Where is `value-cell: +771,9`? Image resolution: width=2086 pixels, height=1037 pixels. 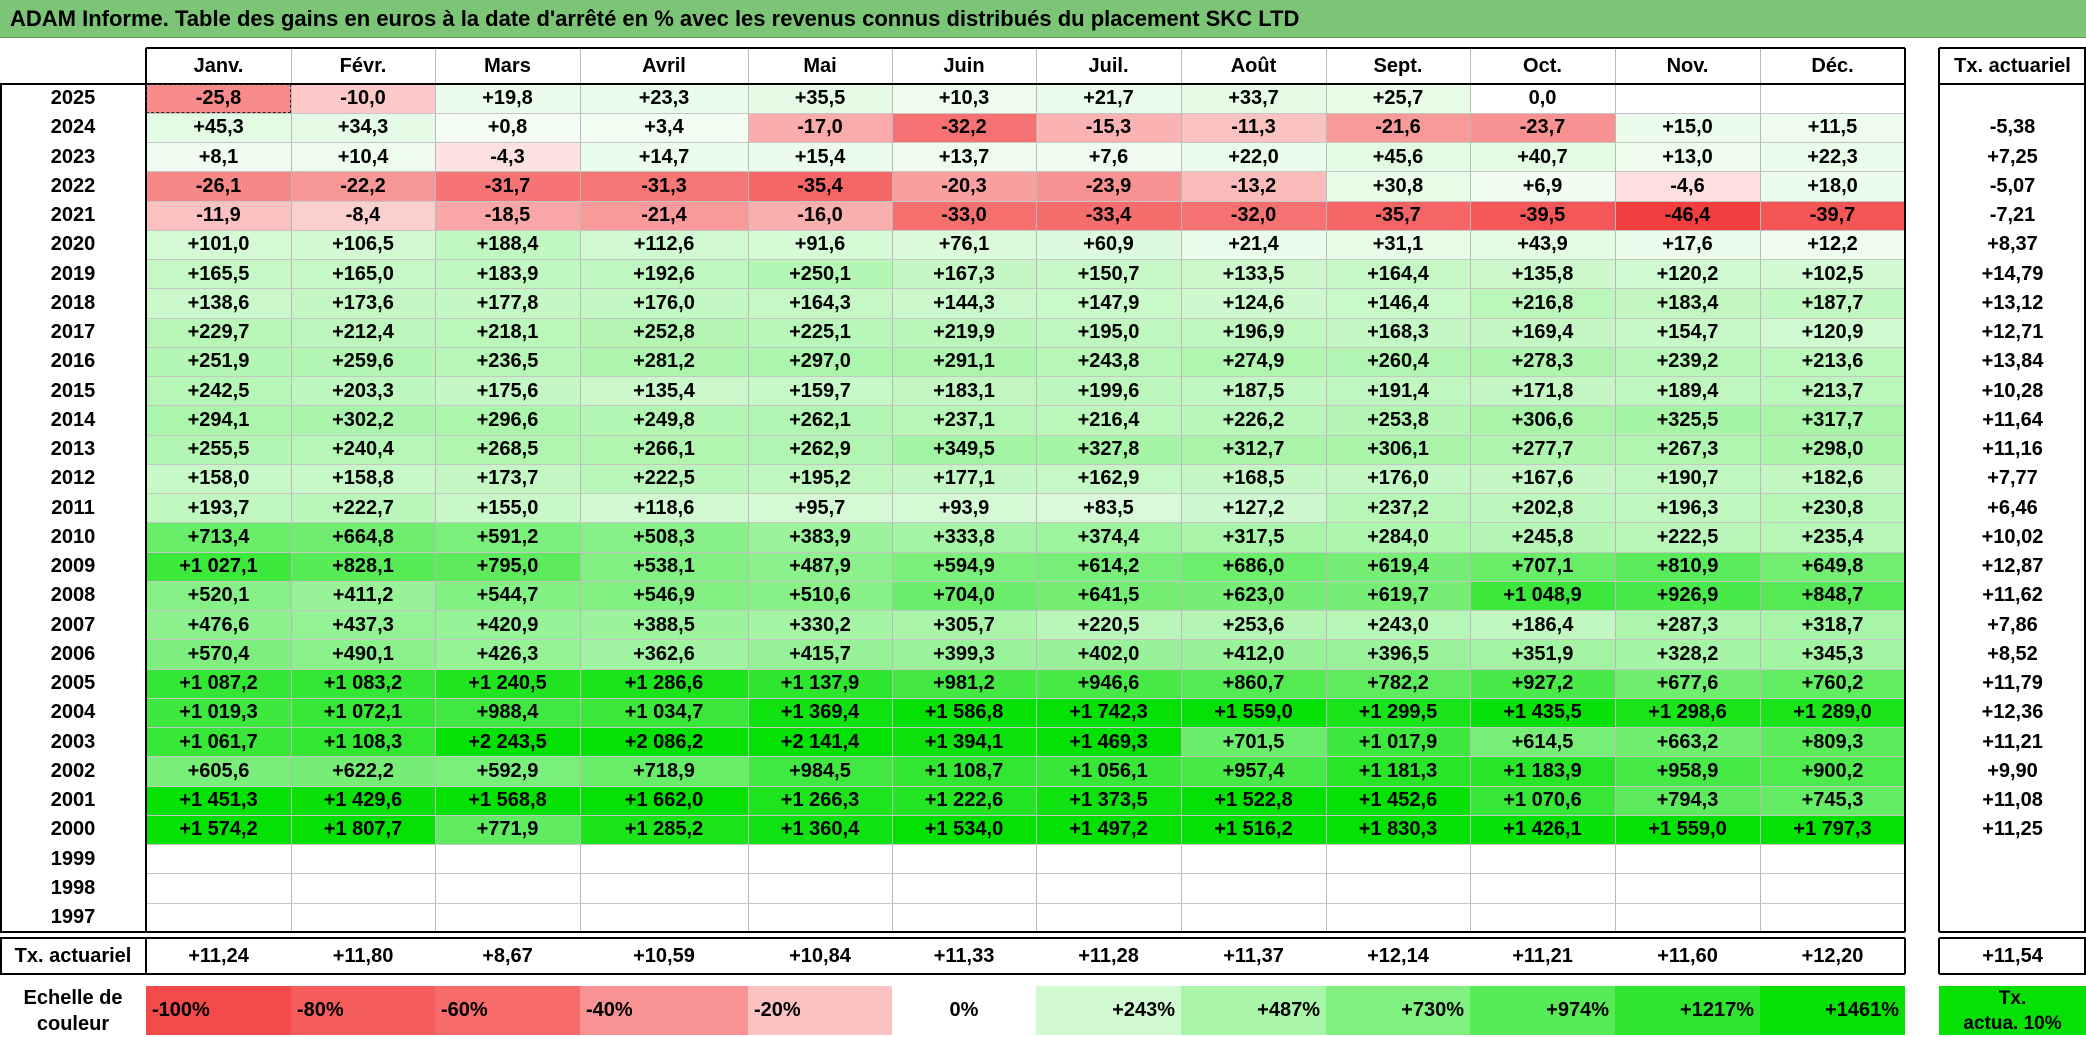 value-cell: +771,9 is located at coordinates (507, 830).